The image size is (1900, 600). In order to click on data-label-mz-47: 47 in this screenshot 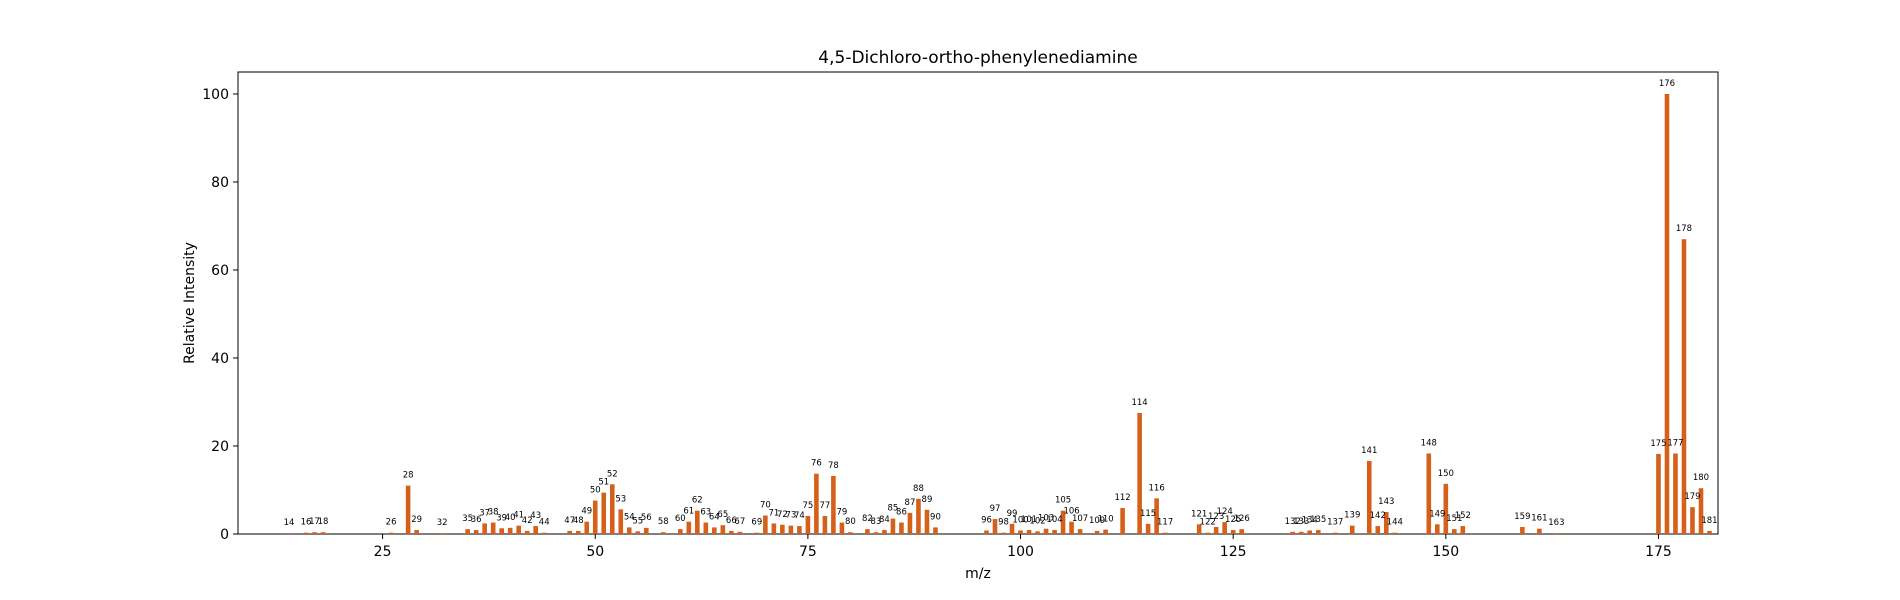, I will do `click(569, 521)`.